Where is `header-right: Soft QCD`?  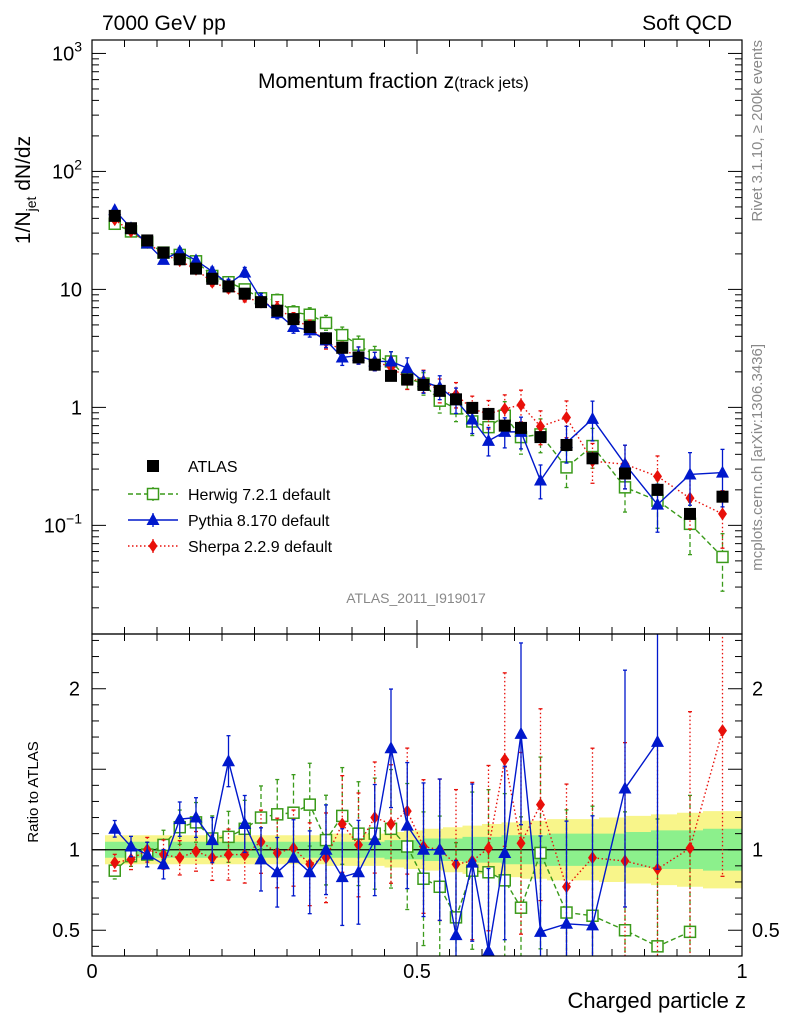
header-right: Soft QCD is located at coordinates (687, 23).